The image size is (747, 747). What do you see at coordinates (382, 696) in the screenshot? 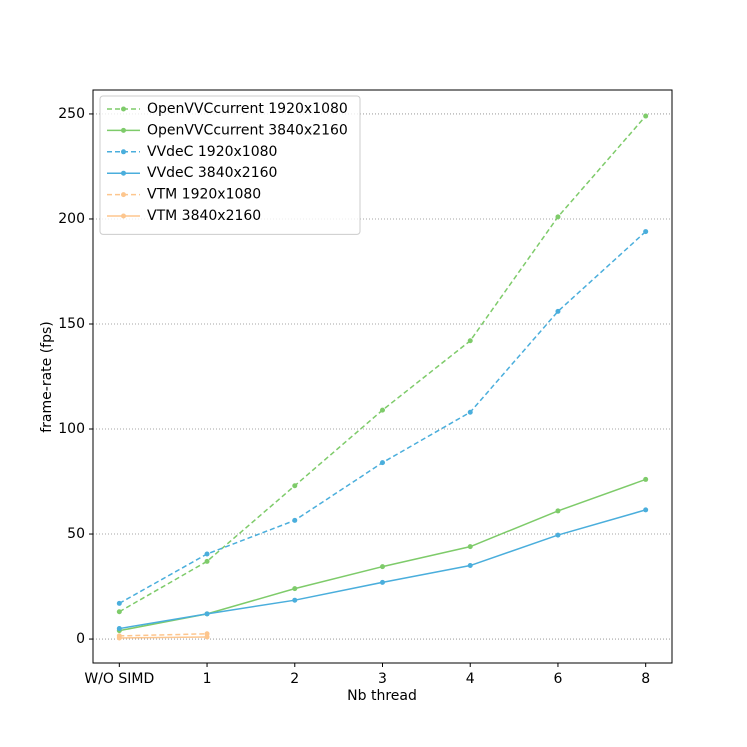
I see `x-axis-label: Nb thread` at bounding box center [382, 696].